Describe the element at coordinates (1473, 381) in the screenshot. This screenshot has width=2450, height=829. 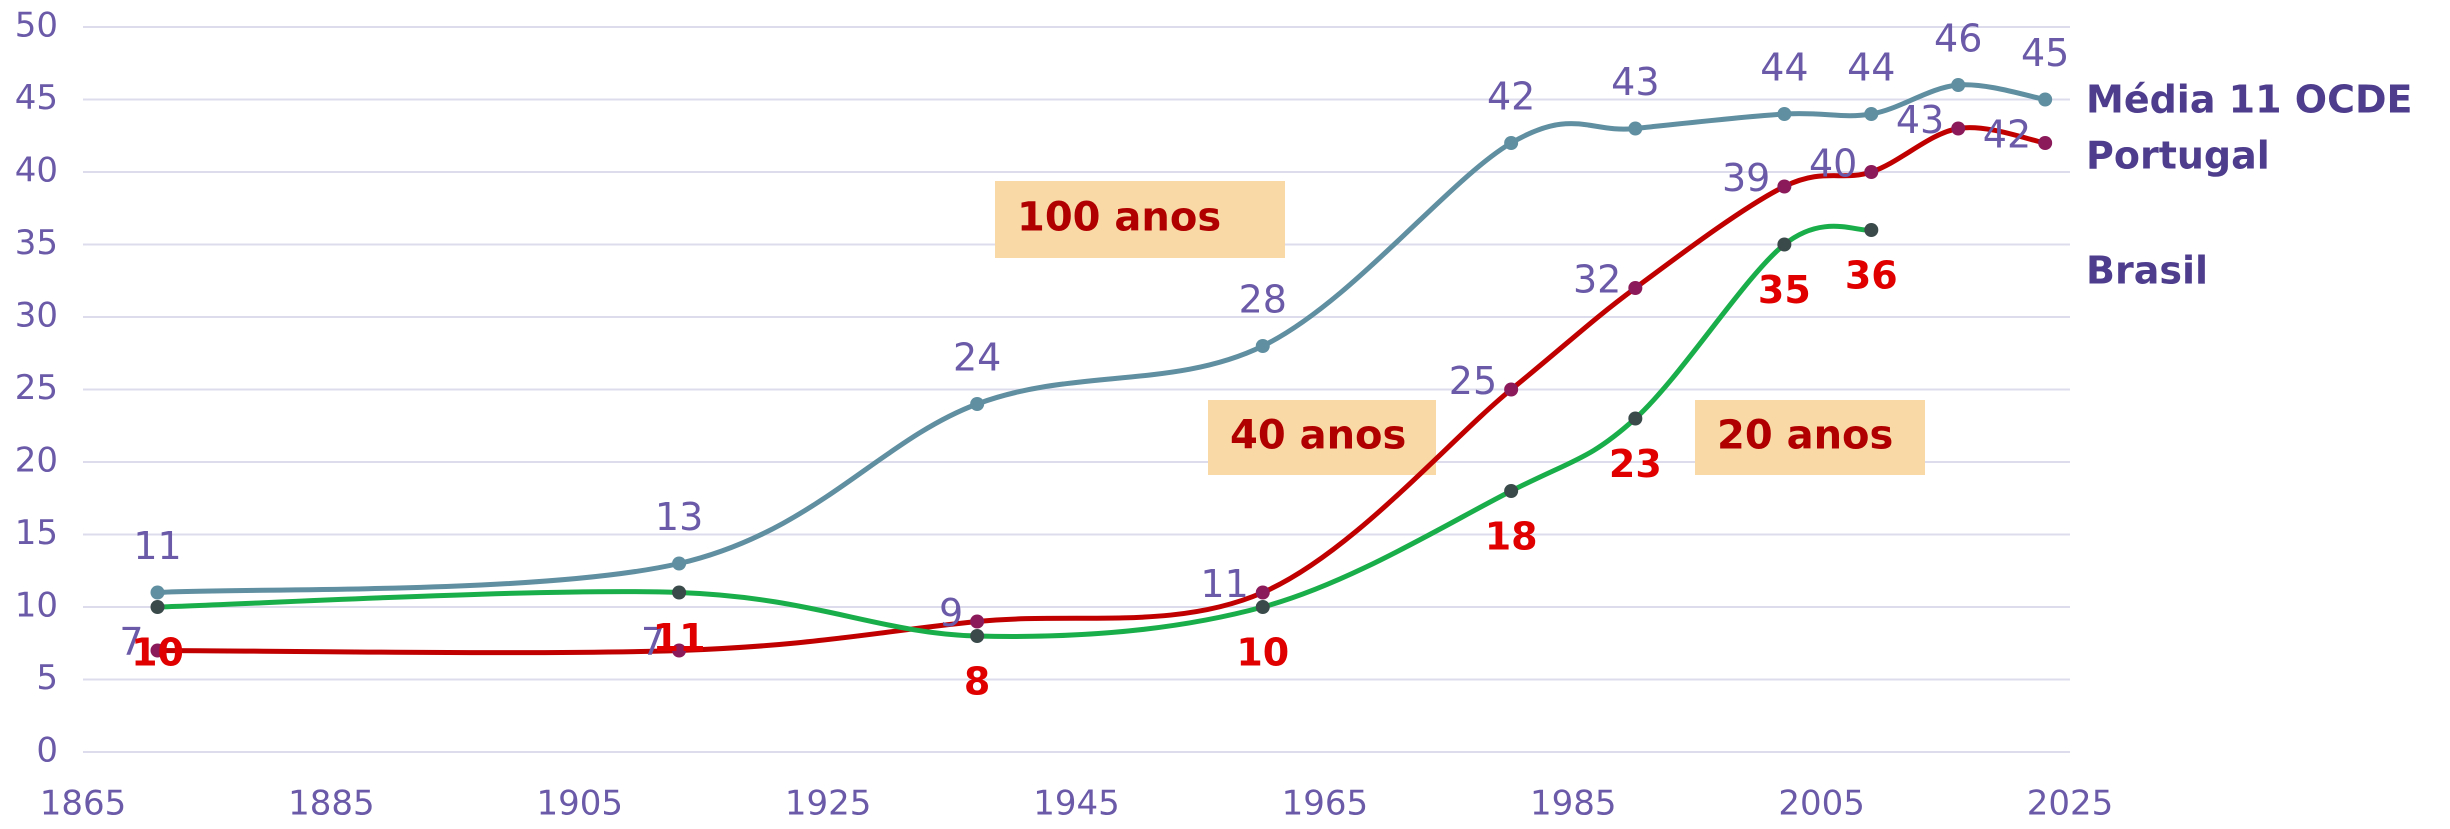
I see `data-label: 25` at that location.